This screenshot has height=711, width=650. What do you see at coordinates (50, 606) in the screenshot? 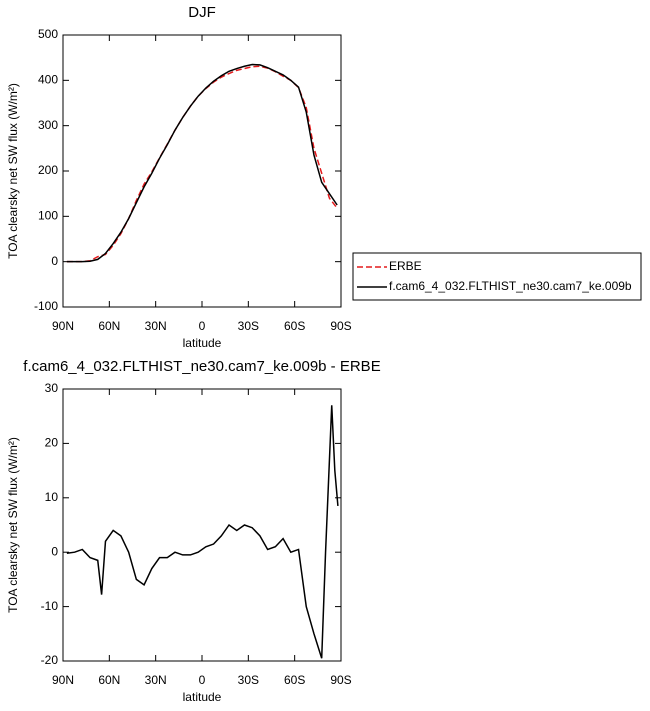
I see `y-tick-label: -10` at bounding box center [50, 606].